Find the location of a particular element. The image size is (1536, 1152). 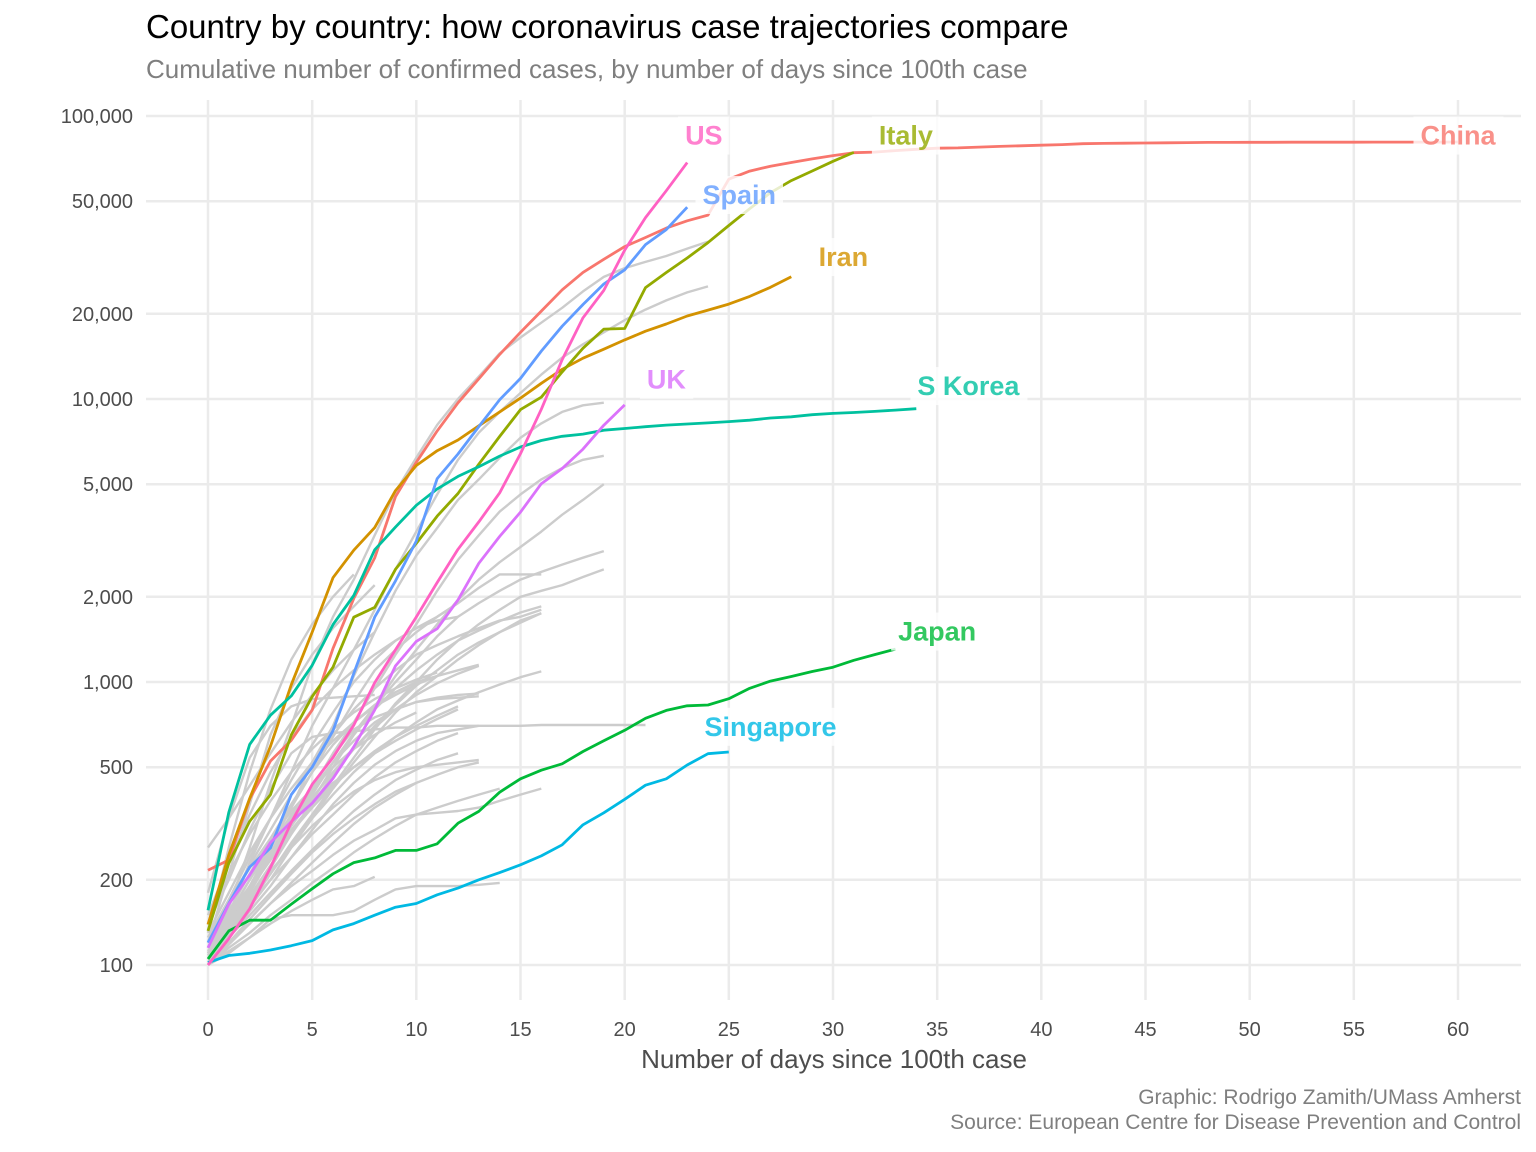

country-label-text: Spain is located at coordinates (739, 195).